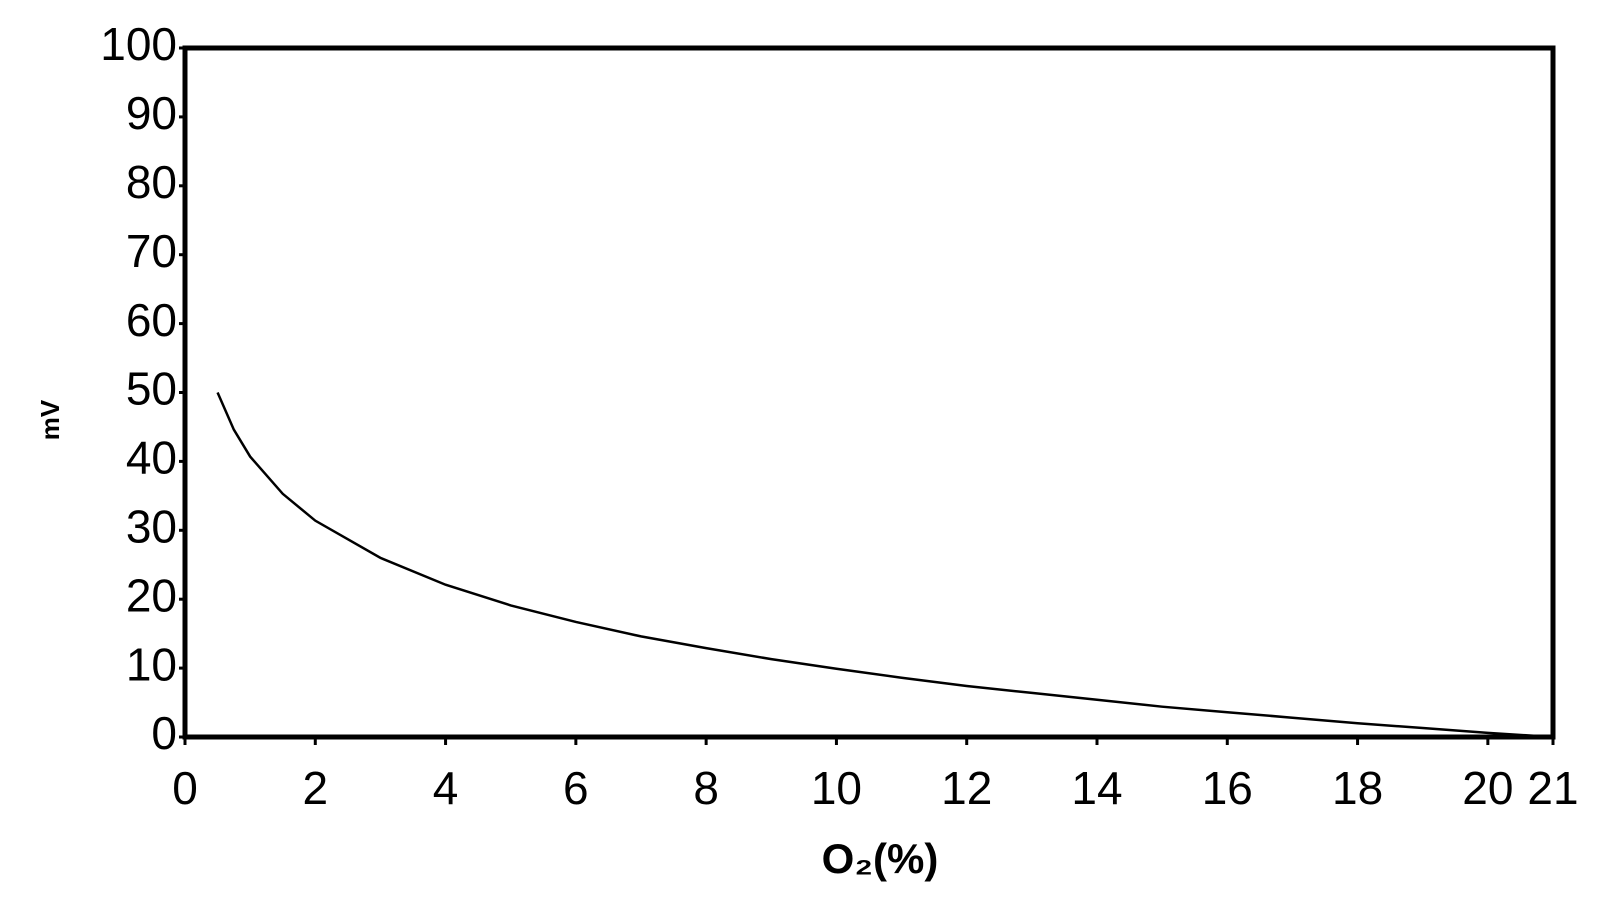 The image size is (1608, 920). What do you see at coordinates (706, 788) in the screenshot?
I see `x-tick-label: 8` at bounding box center [706, 788].